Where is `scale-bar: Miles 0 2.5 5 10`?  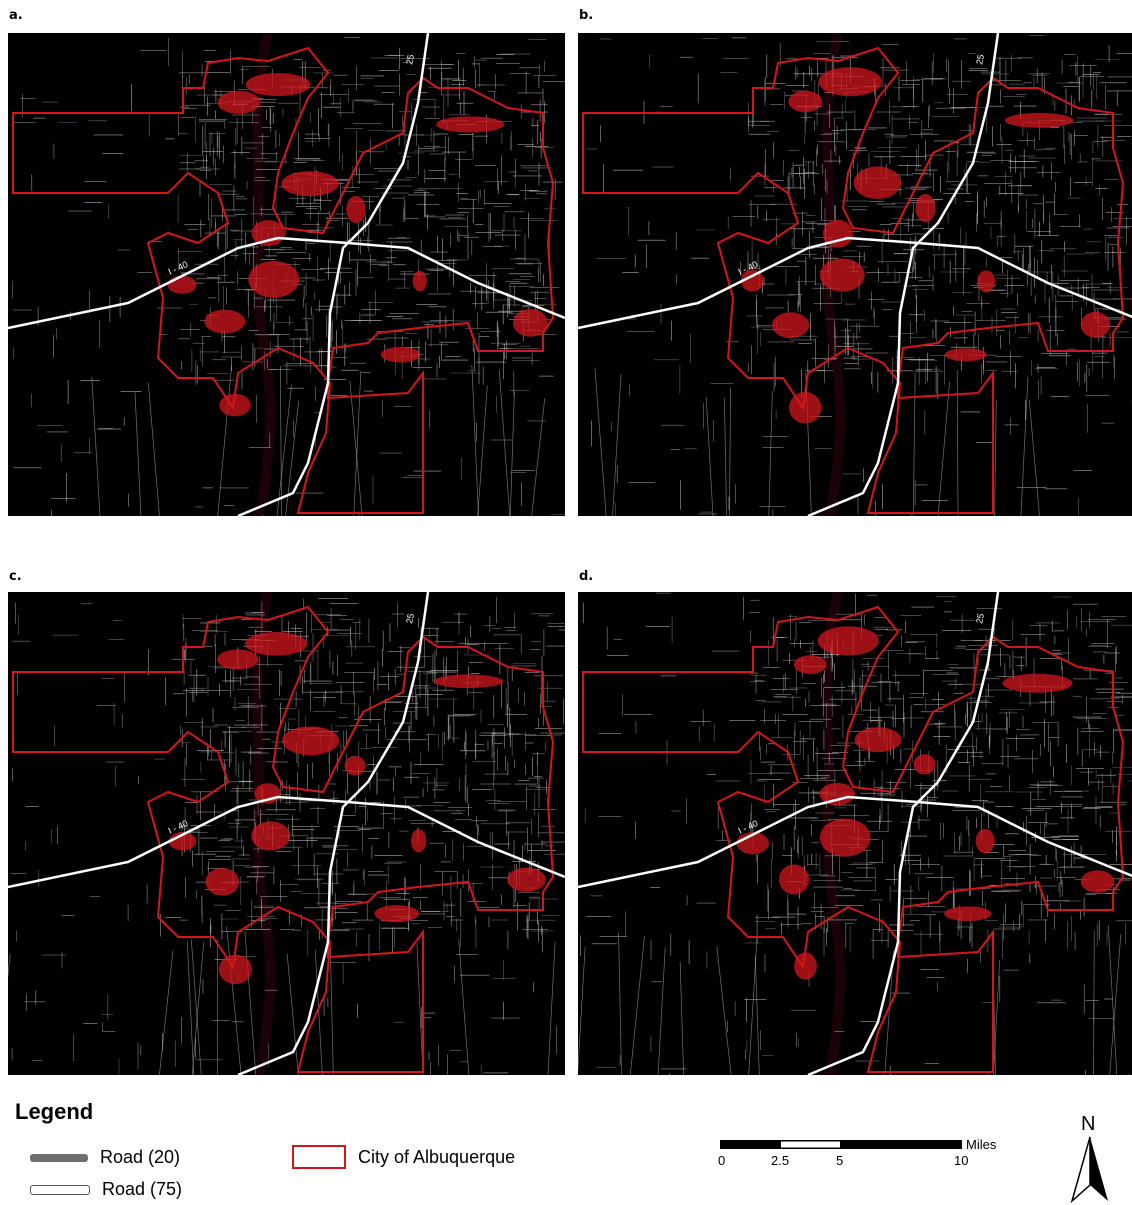 scale-bar: Miles 0 2.5 5 10 is located at coordinates (869, 1167).